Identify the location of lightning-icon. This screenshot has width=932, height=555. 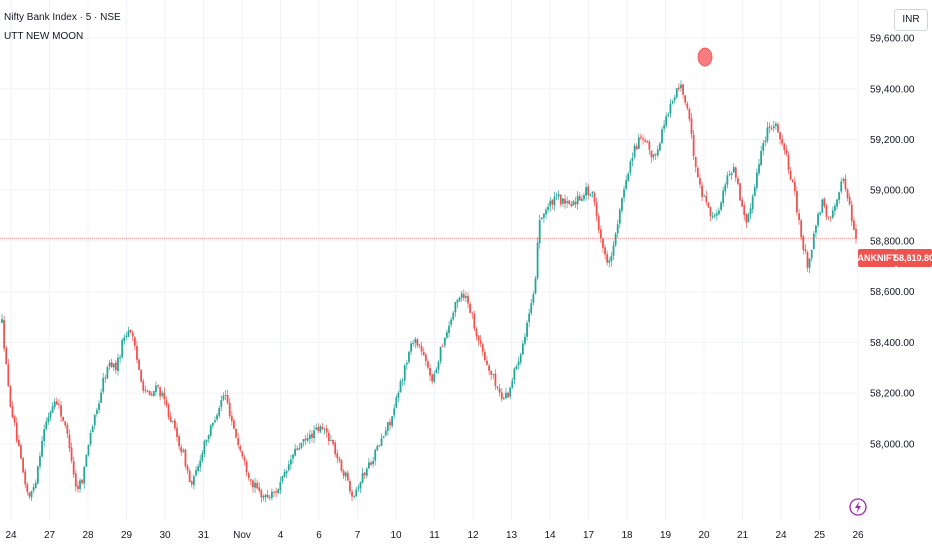
(858, 507).